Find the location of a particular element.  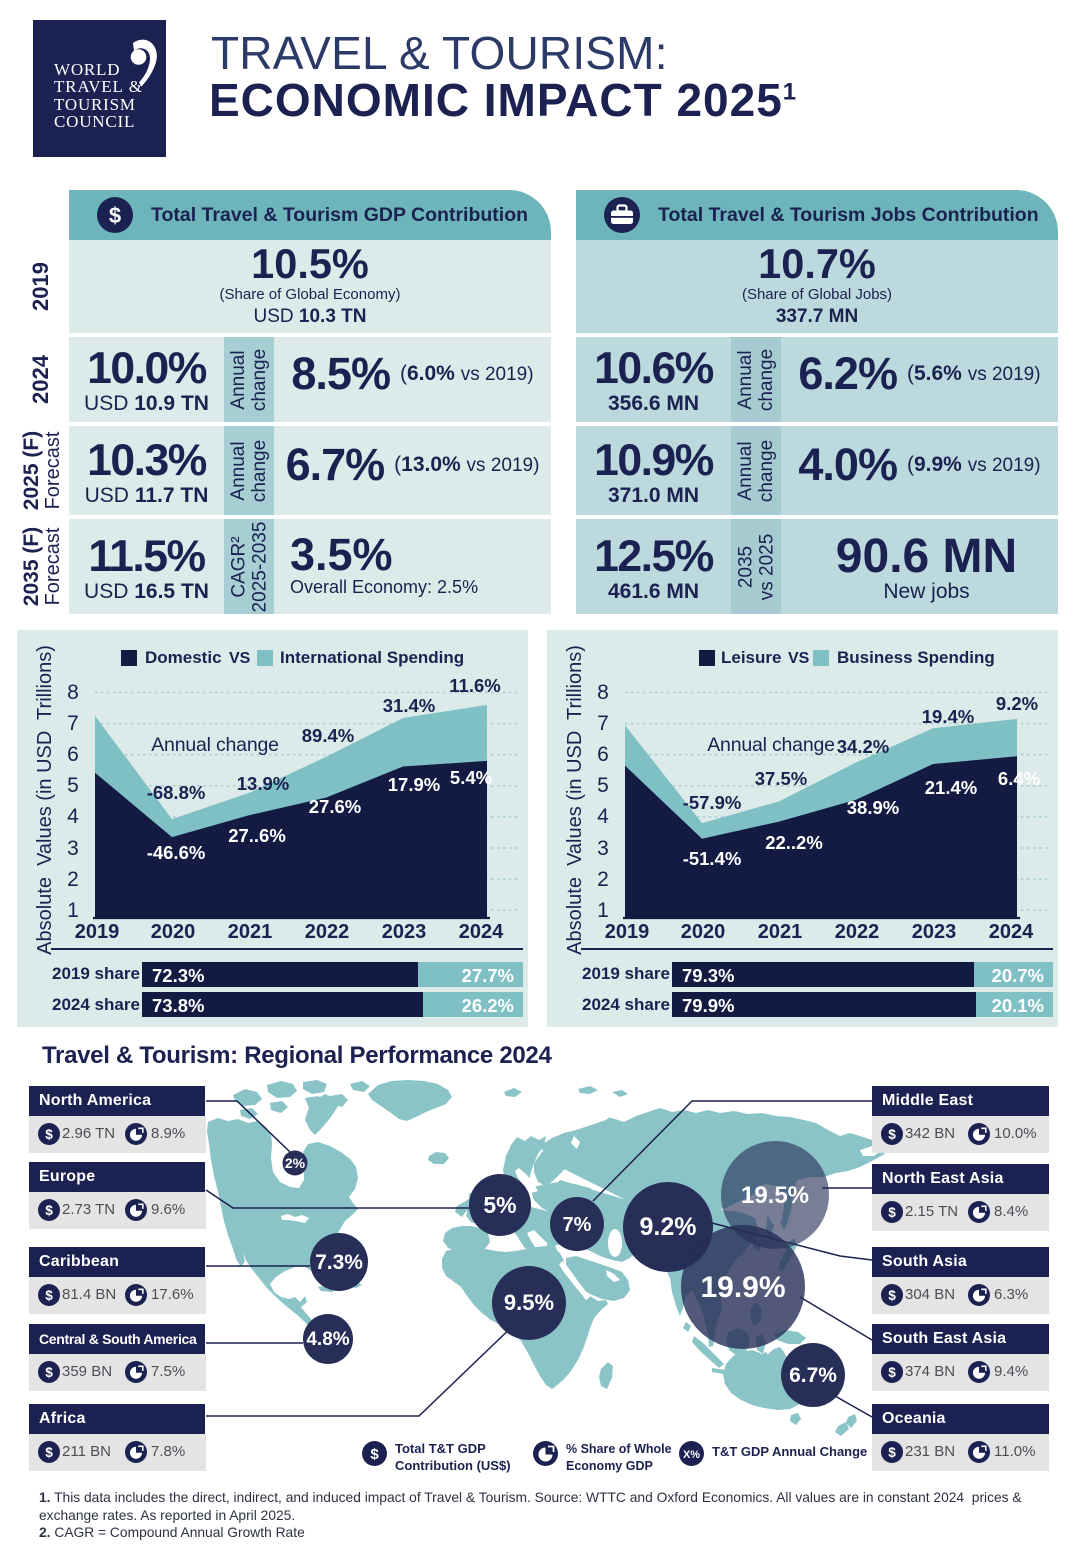

svg-text: 5% is located at coordinates (499, 1205).